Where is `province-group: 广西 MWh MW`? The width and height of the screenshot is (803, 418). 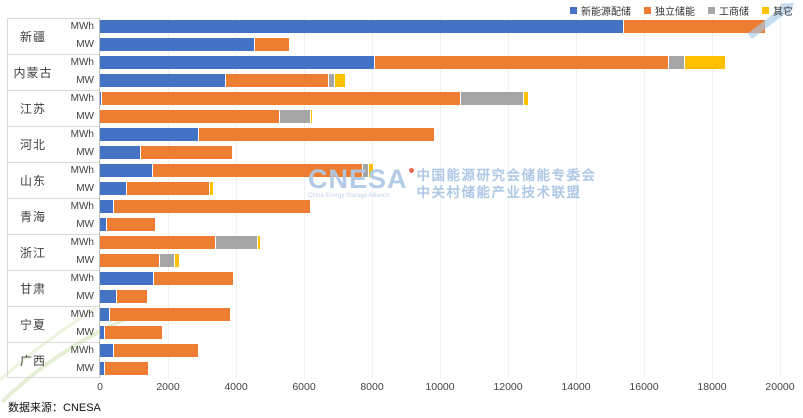
province-group: 广西 MWh MW is located at coordinates (49, 360).